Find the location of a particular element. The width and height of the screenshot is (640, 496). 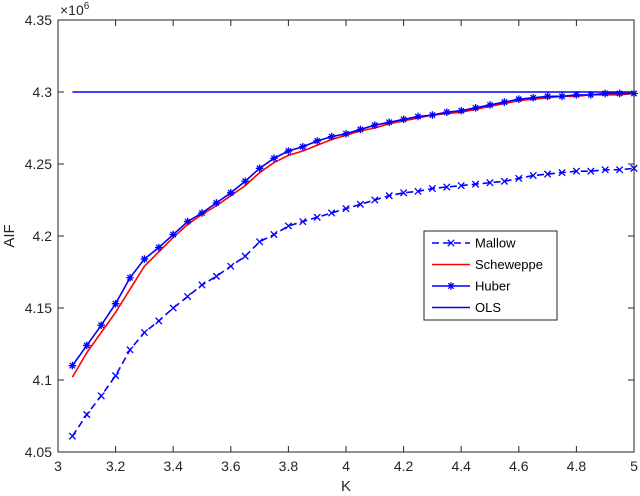

y-tick-label: 4.35 is located at coordinates (38, 20).